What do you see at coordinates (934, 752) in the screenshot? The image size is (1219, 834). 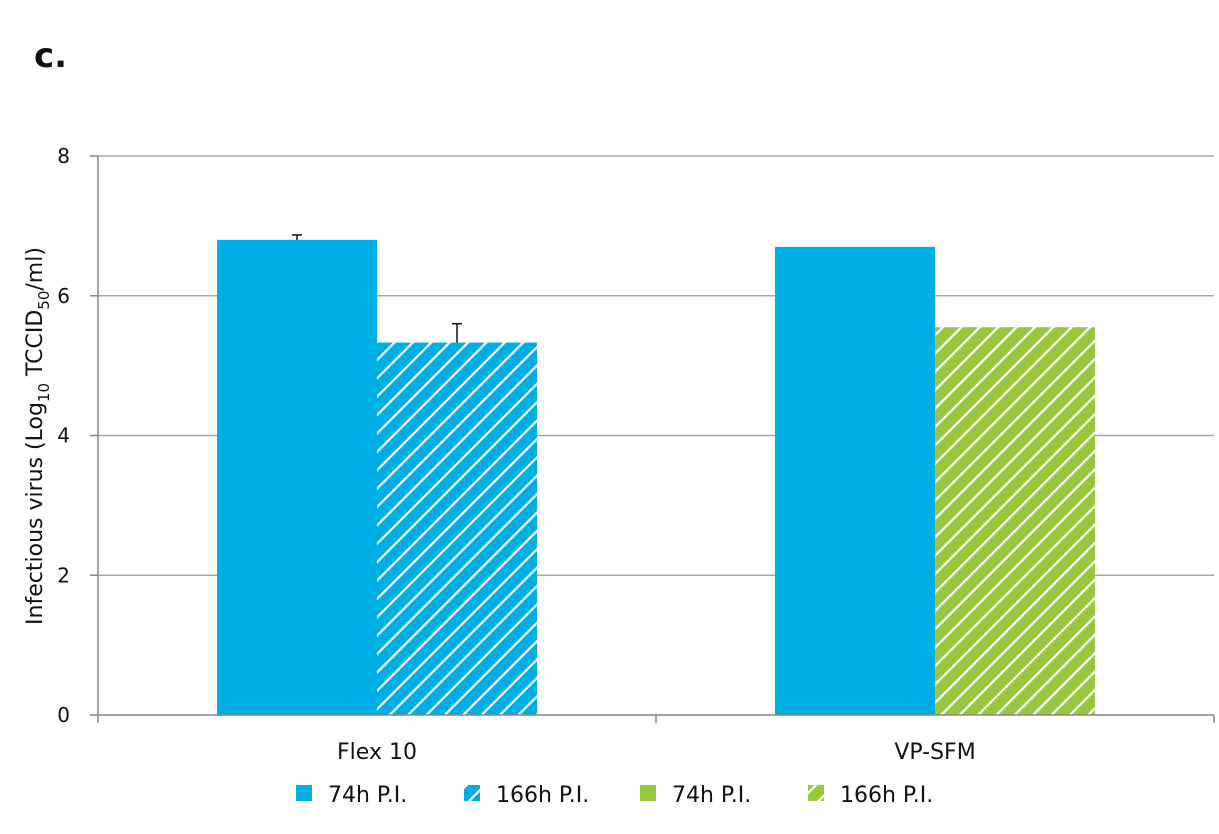 I see `x-tick-label-1: VP-SFM` at bounding box center [934, 752].